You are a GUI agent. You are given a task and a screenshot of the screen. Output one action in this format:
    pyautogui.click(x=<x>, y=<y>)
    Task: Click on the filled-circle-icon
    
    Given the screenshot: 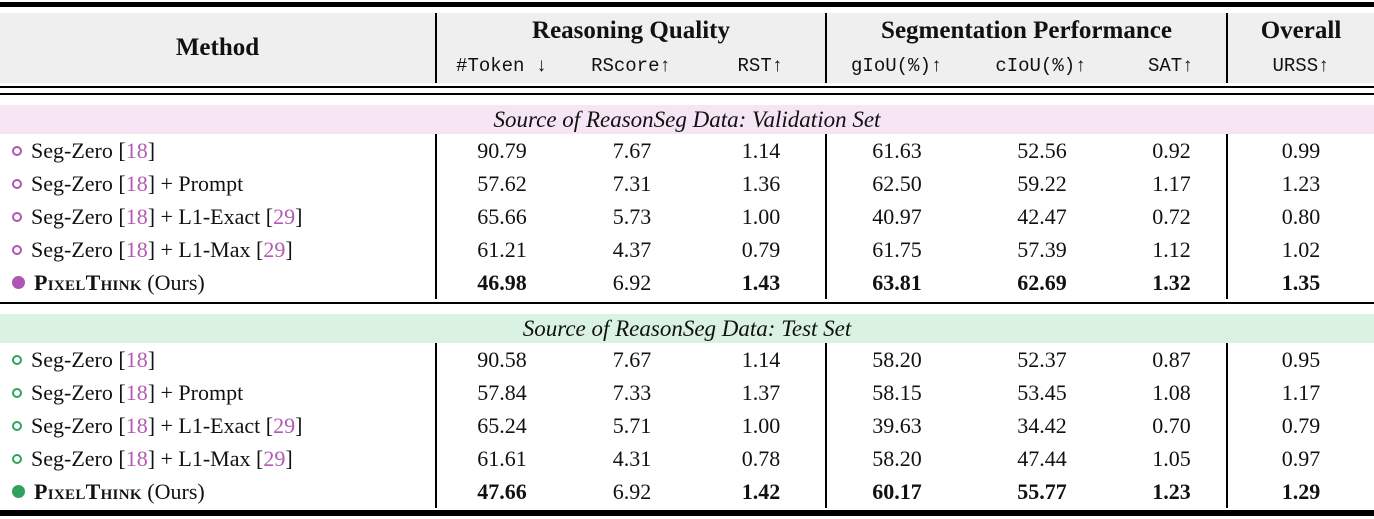 What is the action you would take?
    pyautogui.click(x=18, y=282)
    